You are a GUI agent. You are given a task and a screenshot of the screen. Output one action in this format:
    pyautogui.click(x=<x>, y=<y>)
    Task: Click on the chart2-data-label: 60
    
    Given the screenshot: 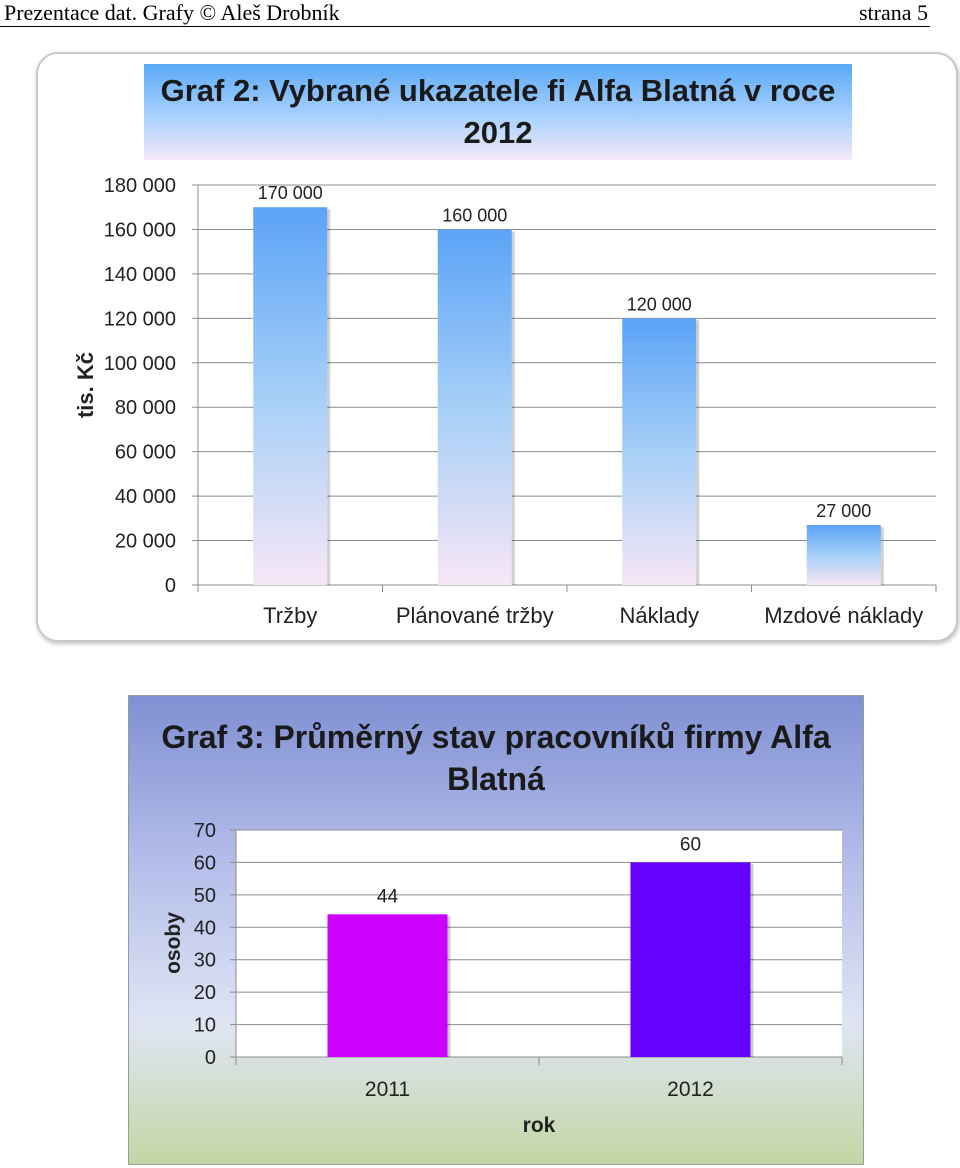 What is the action you would take?
    pyautogui.click(x=690, y=844)
    